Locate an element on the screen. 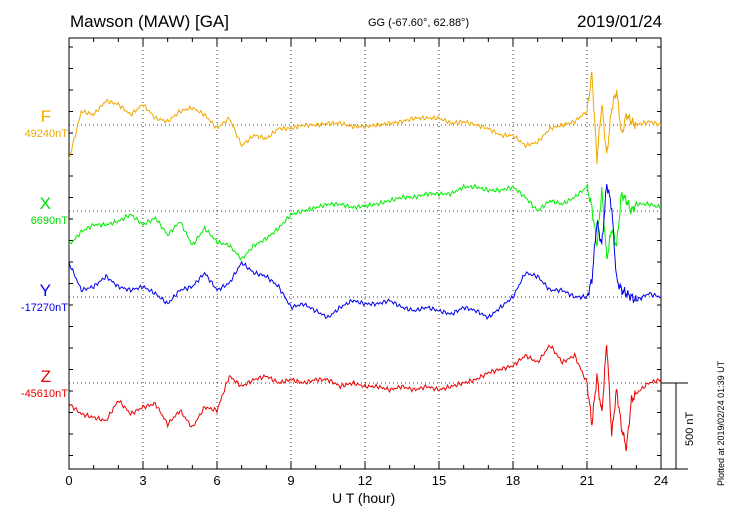 This screenshot has width=730, height=520. trace-f is located at coordinates (365, 118).